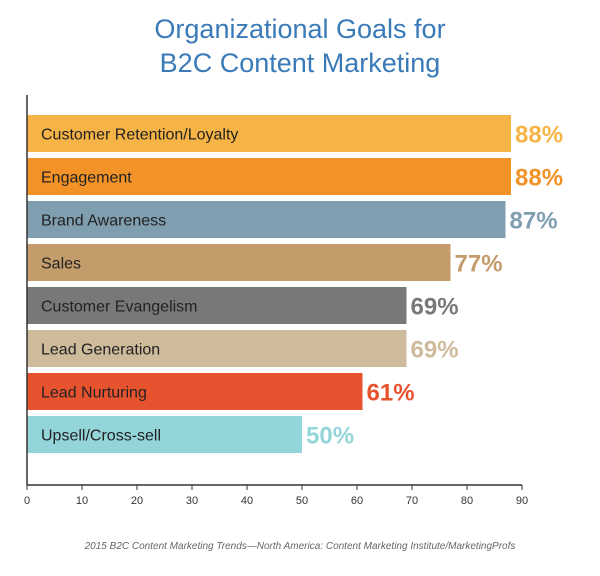 This screenshot has height=576, width=600. I want to click on bar-category-label: Engagement, so click(86, 178).